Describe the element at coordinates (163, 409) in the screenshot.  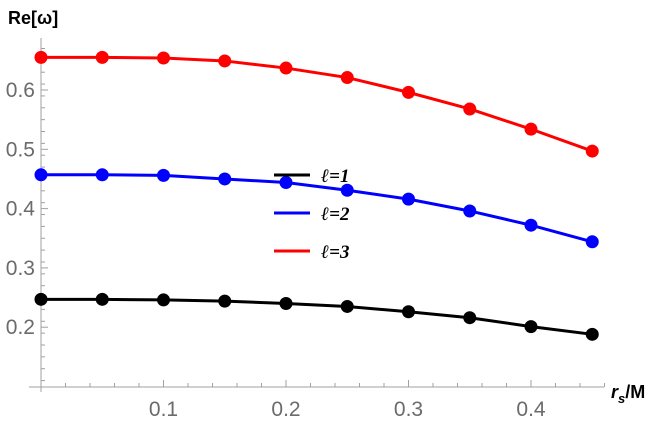
I see `x-tick-label: 0.1` at that location.